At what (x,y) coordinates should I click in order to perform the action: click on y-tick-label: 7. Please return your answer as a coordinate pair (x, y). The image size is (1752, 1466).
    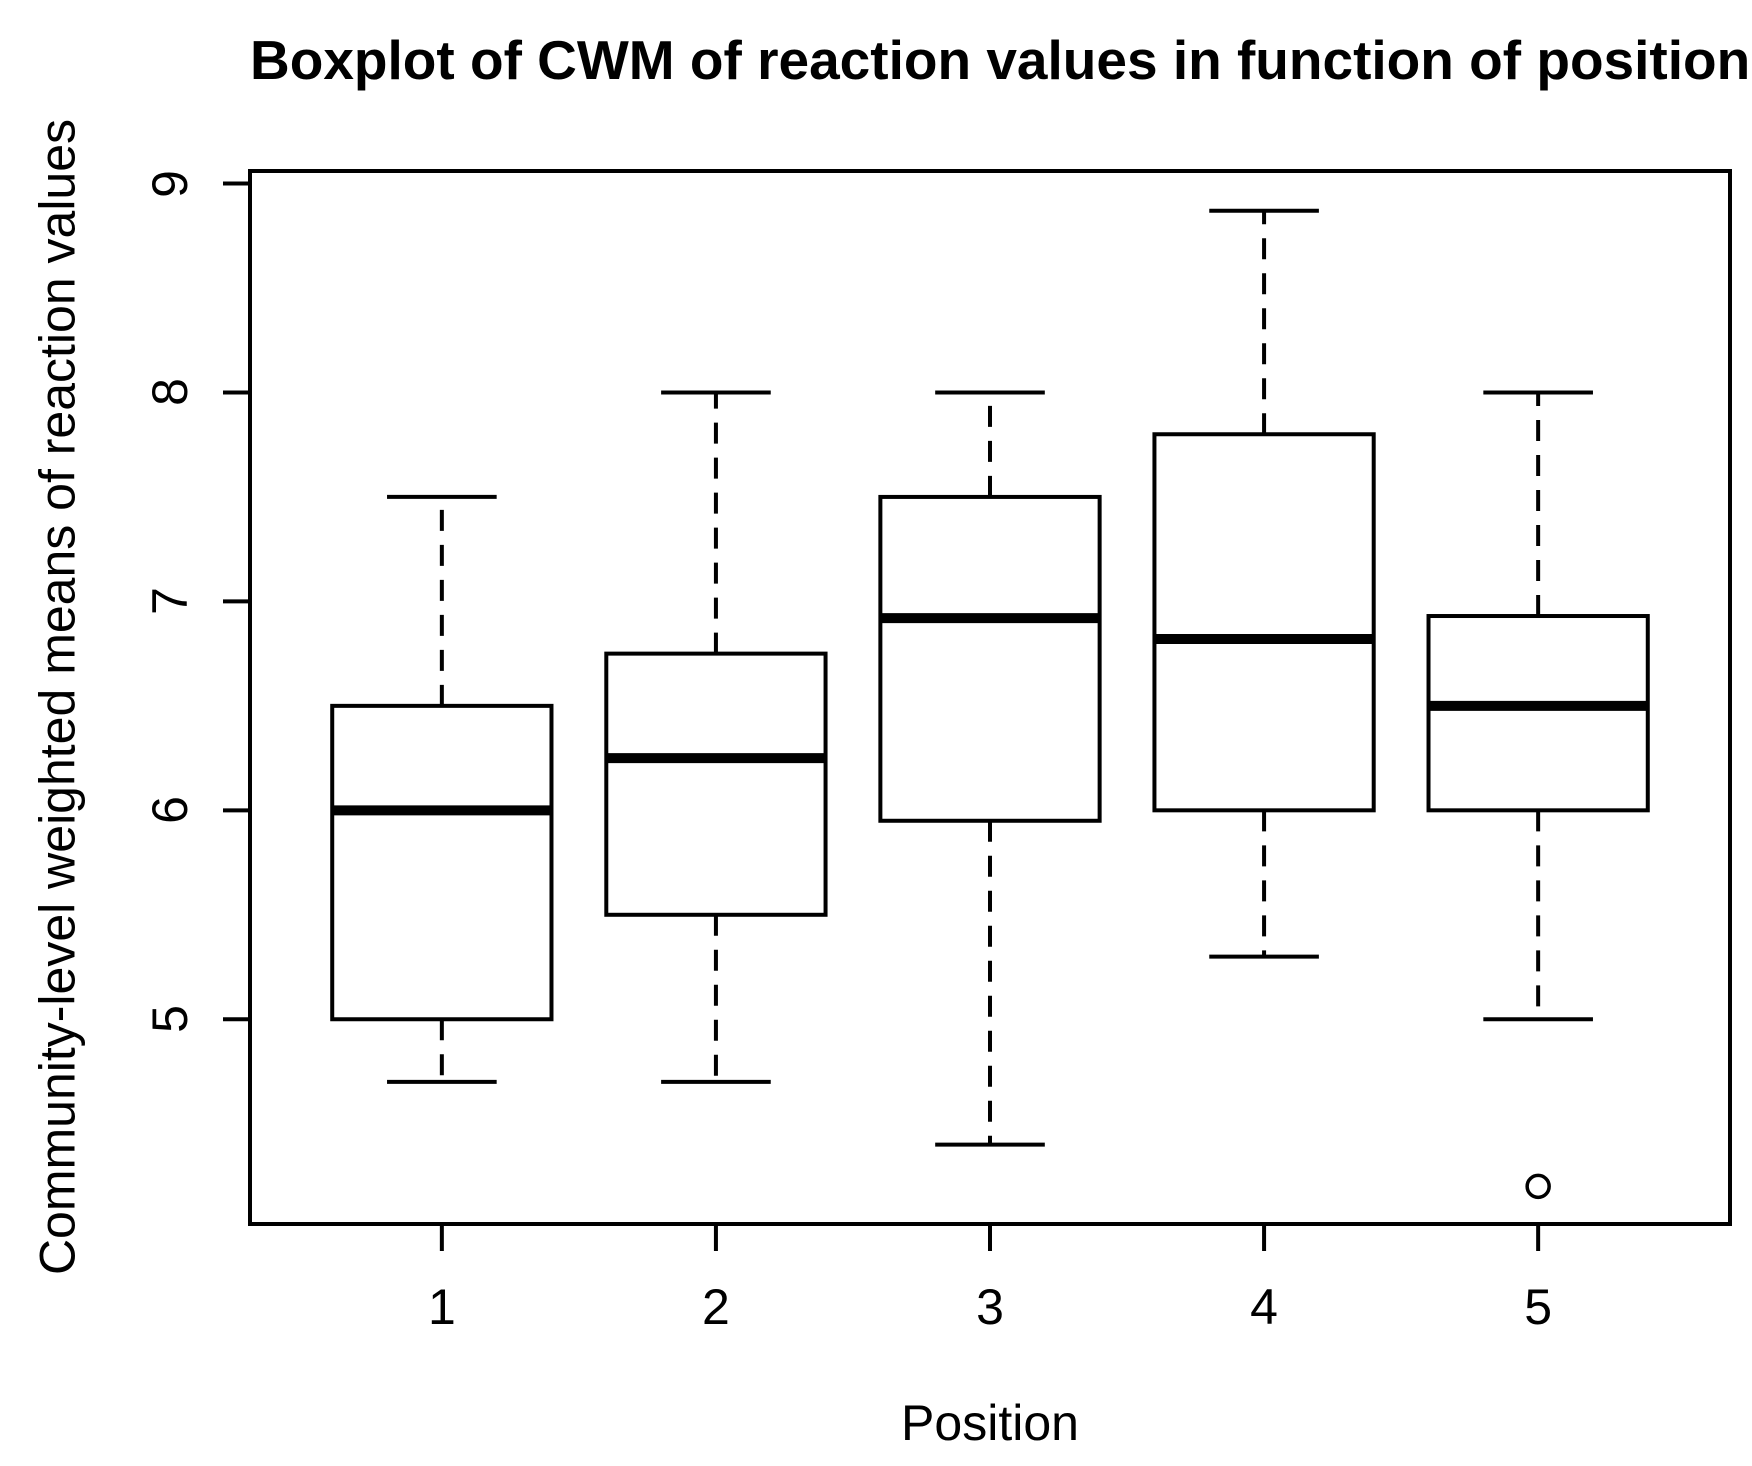
    Looking at the image, I should click on (170, 601).